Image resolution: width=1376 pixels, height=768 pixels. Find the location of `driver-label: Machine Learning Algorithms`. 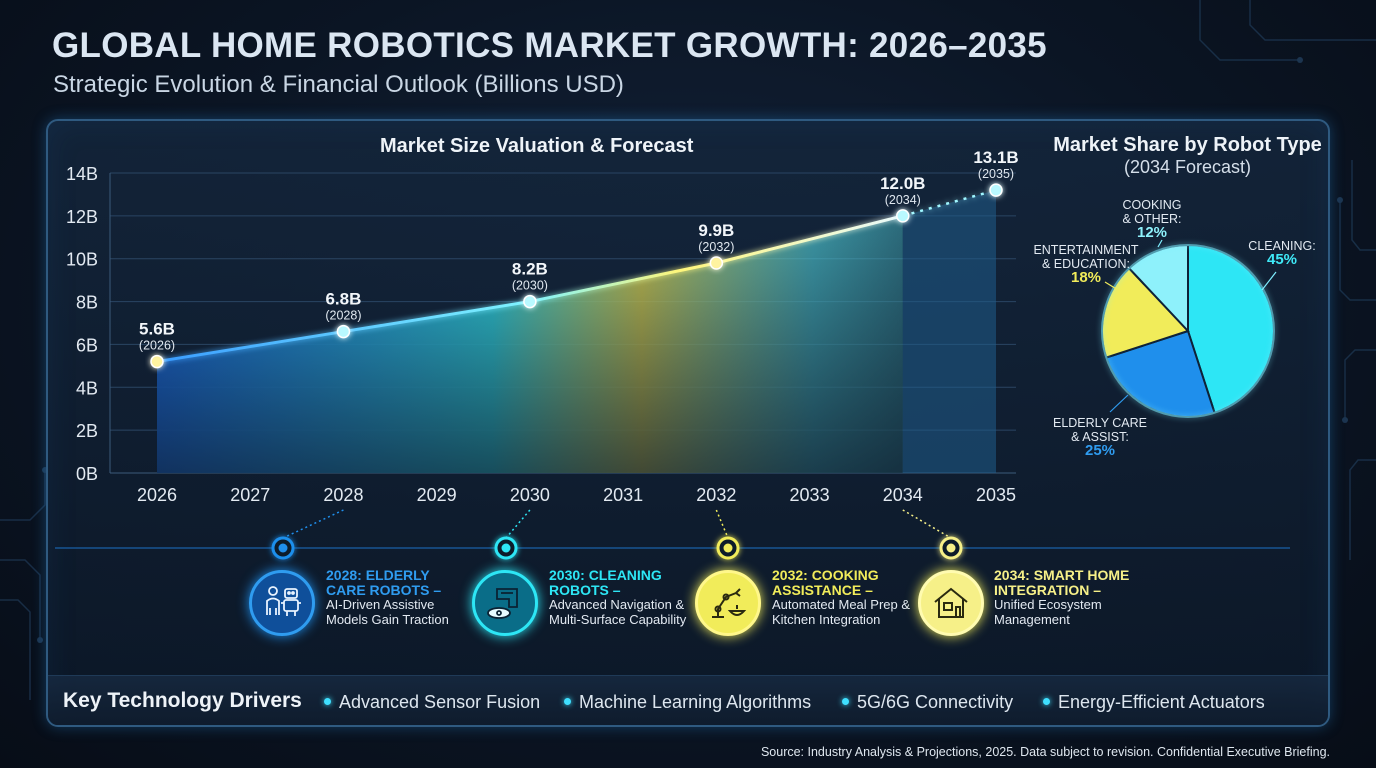

driver-label: Machine Learning Algorithms is located at coordinates (695, 702).